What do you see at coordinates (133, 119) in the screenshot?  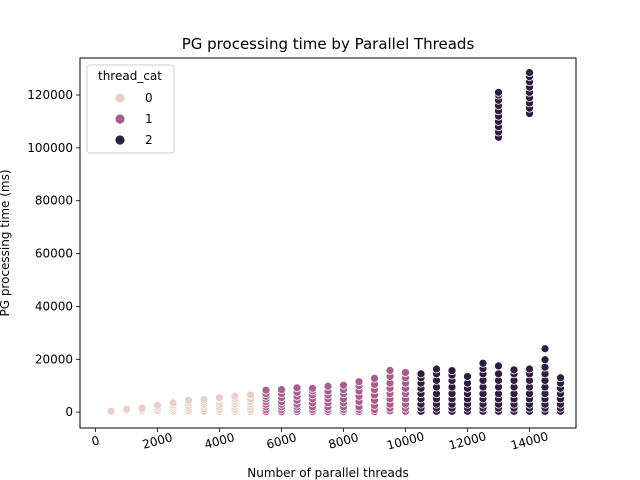 I see `legend-entries: 0 1 2` at bounding box center [133, 119].